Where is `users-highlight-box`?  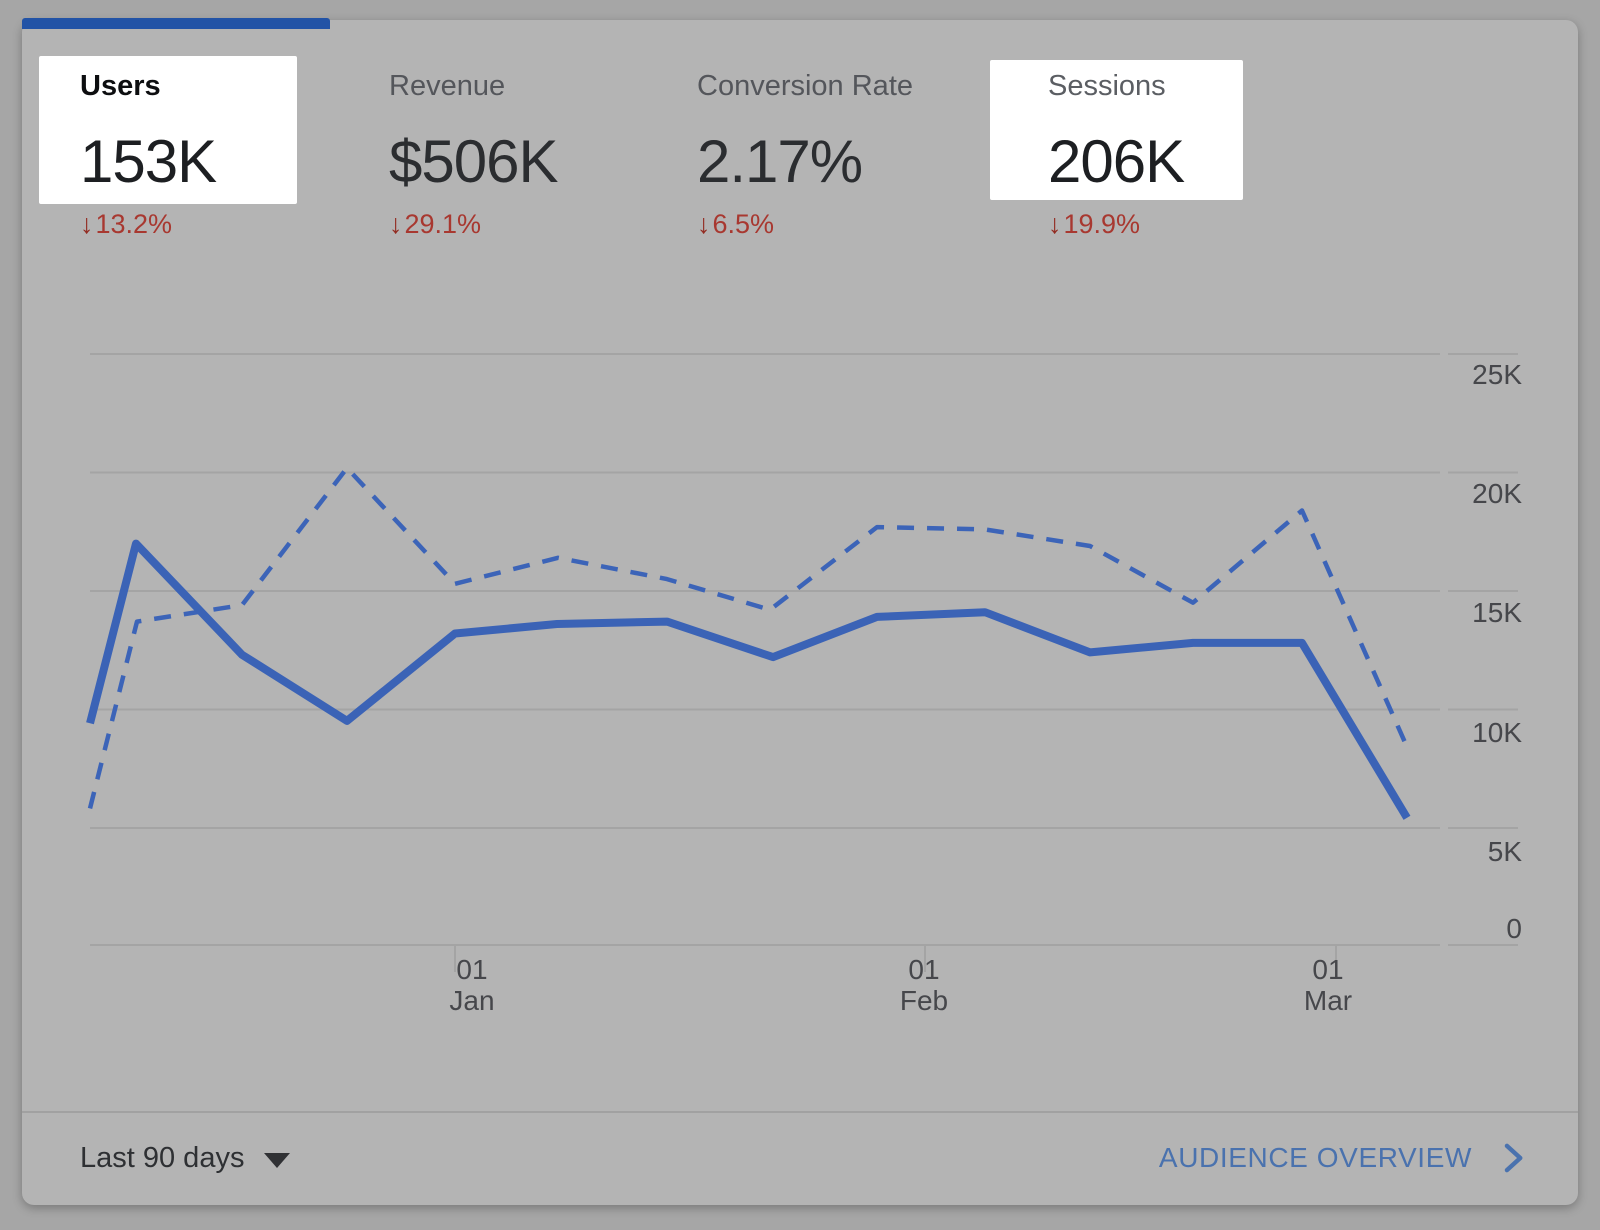
users-highlight-box is located at coordinates (168, 130).